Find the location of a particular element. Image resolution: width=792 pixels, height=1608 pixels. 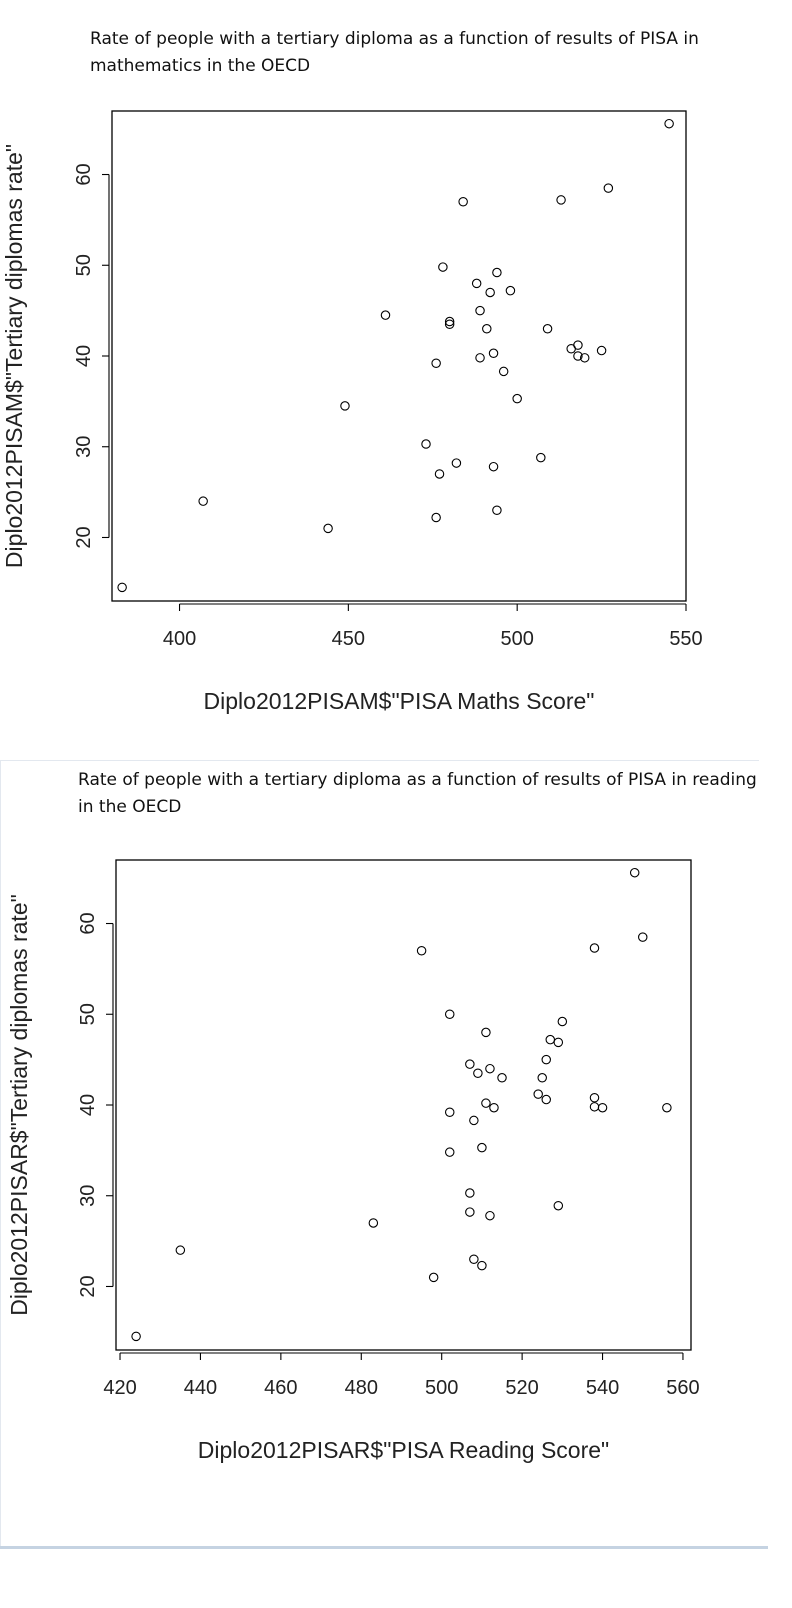

x-tick-label: 540 is located at coordinates (602, 1388).